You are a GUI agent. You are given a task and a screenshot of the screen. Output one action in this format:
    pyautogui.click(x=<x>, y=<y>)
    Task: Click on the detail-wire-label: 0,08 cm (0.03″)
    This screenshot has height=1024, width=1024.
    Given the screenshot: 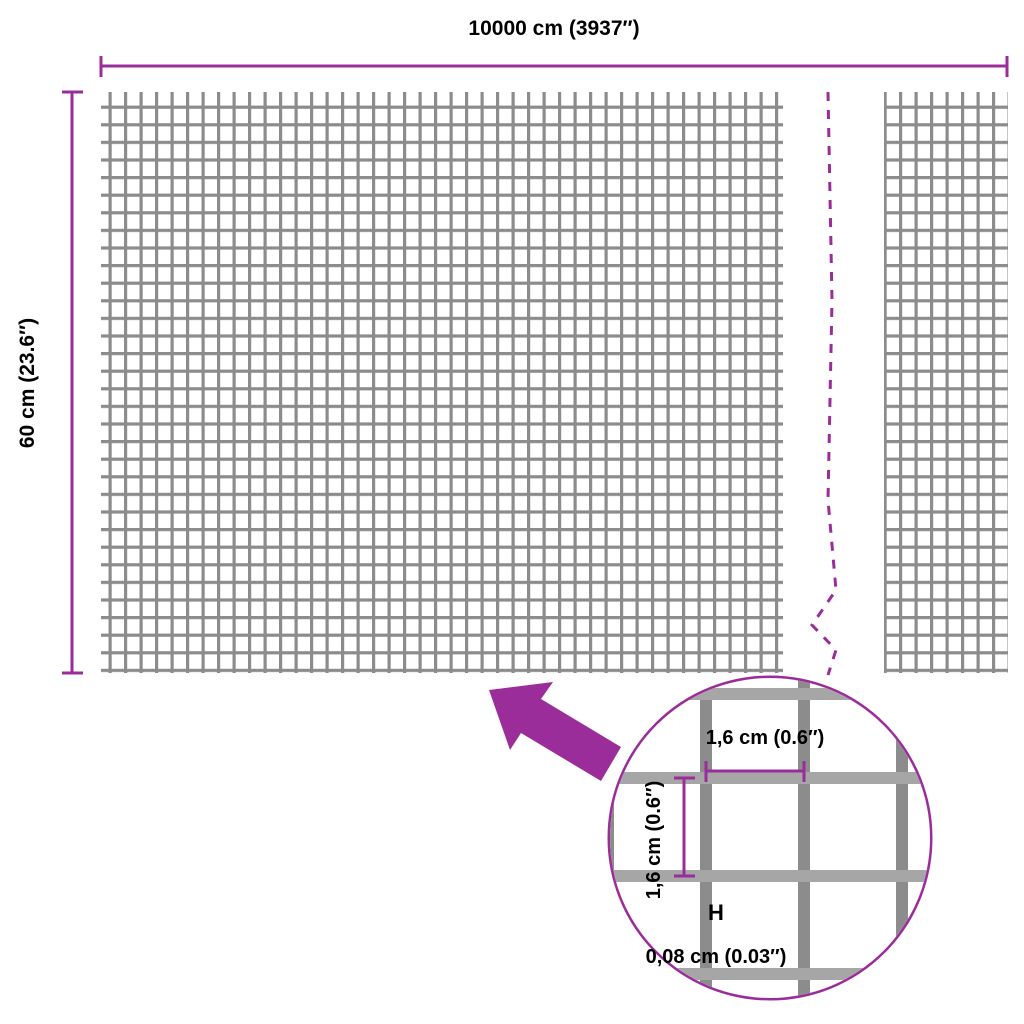 What is the action you would take?
    pyautogui.click(x=716, y=957)
    